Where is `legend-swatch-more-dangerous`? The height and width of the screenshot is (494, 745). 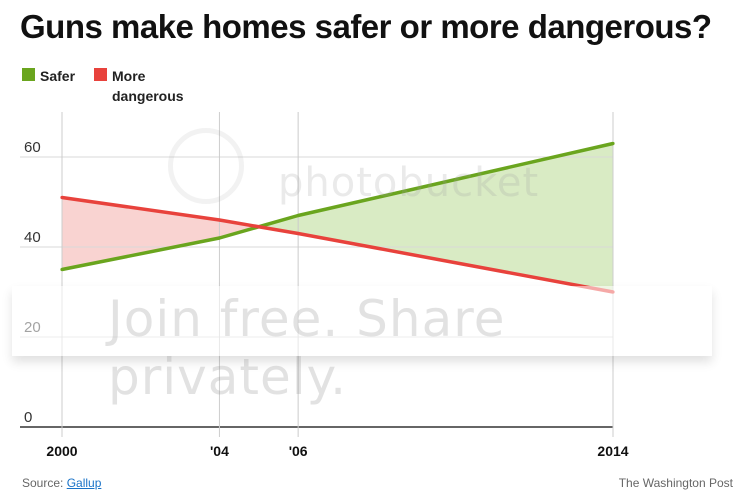
legend-swatch-more-dangerous is located at coordinates (100, 74).